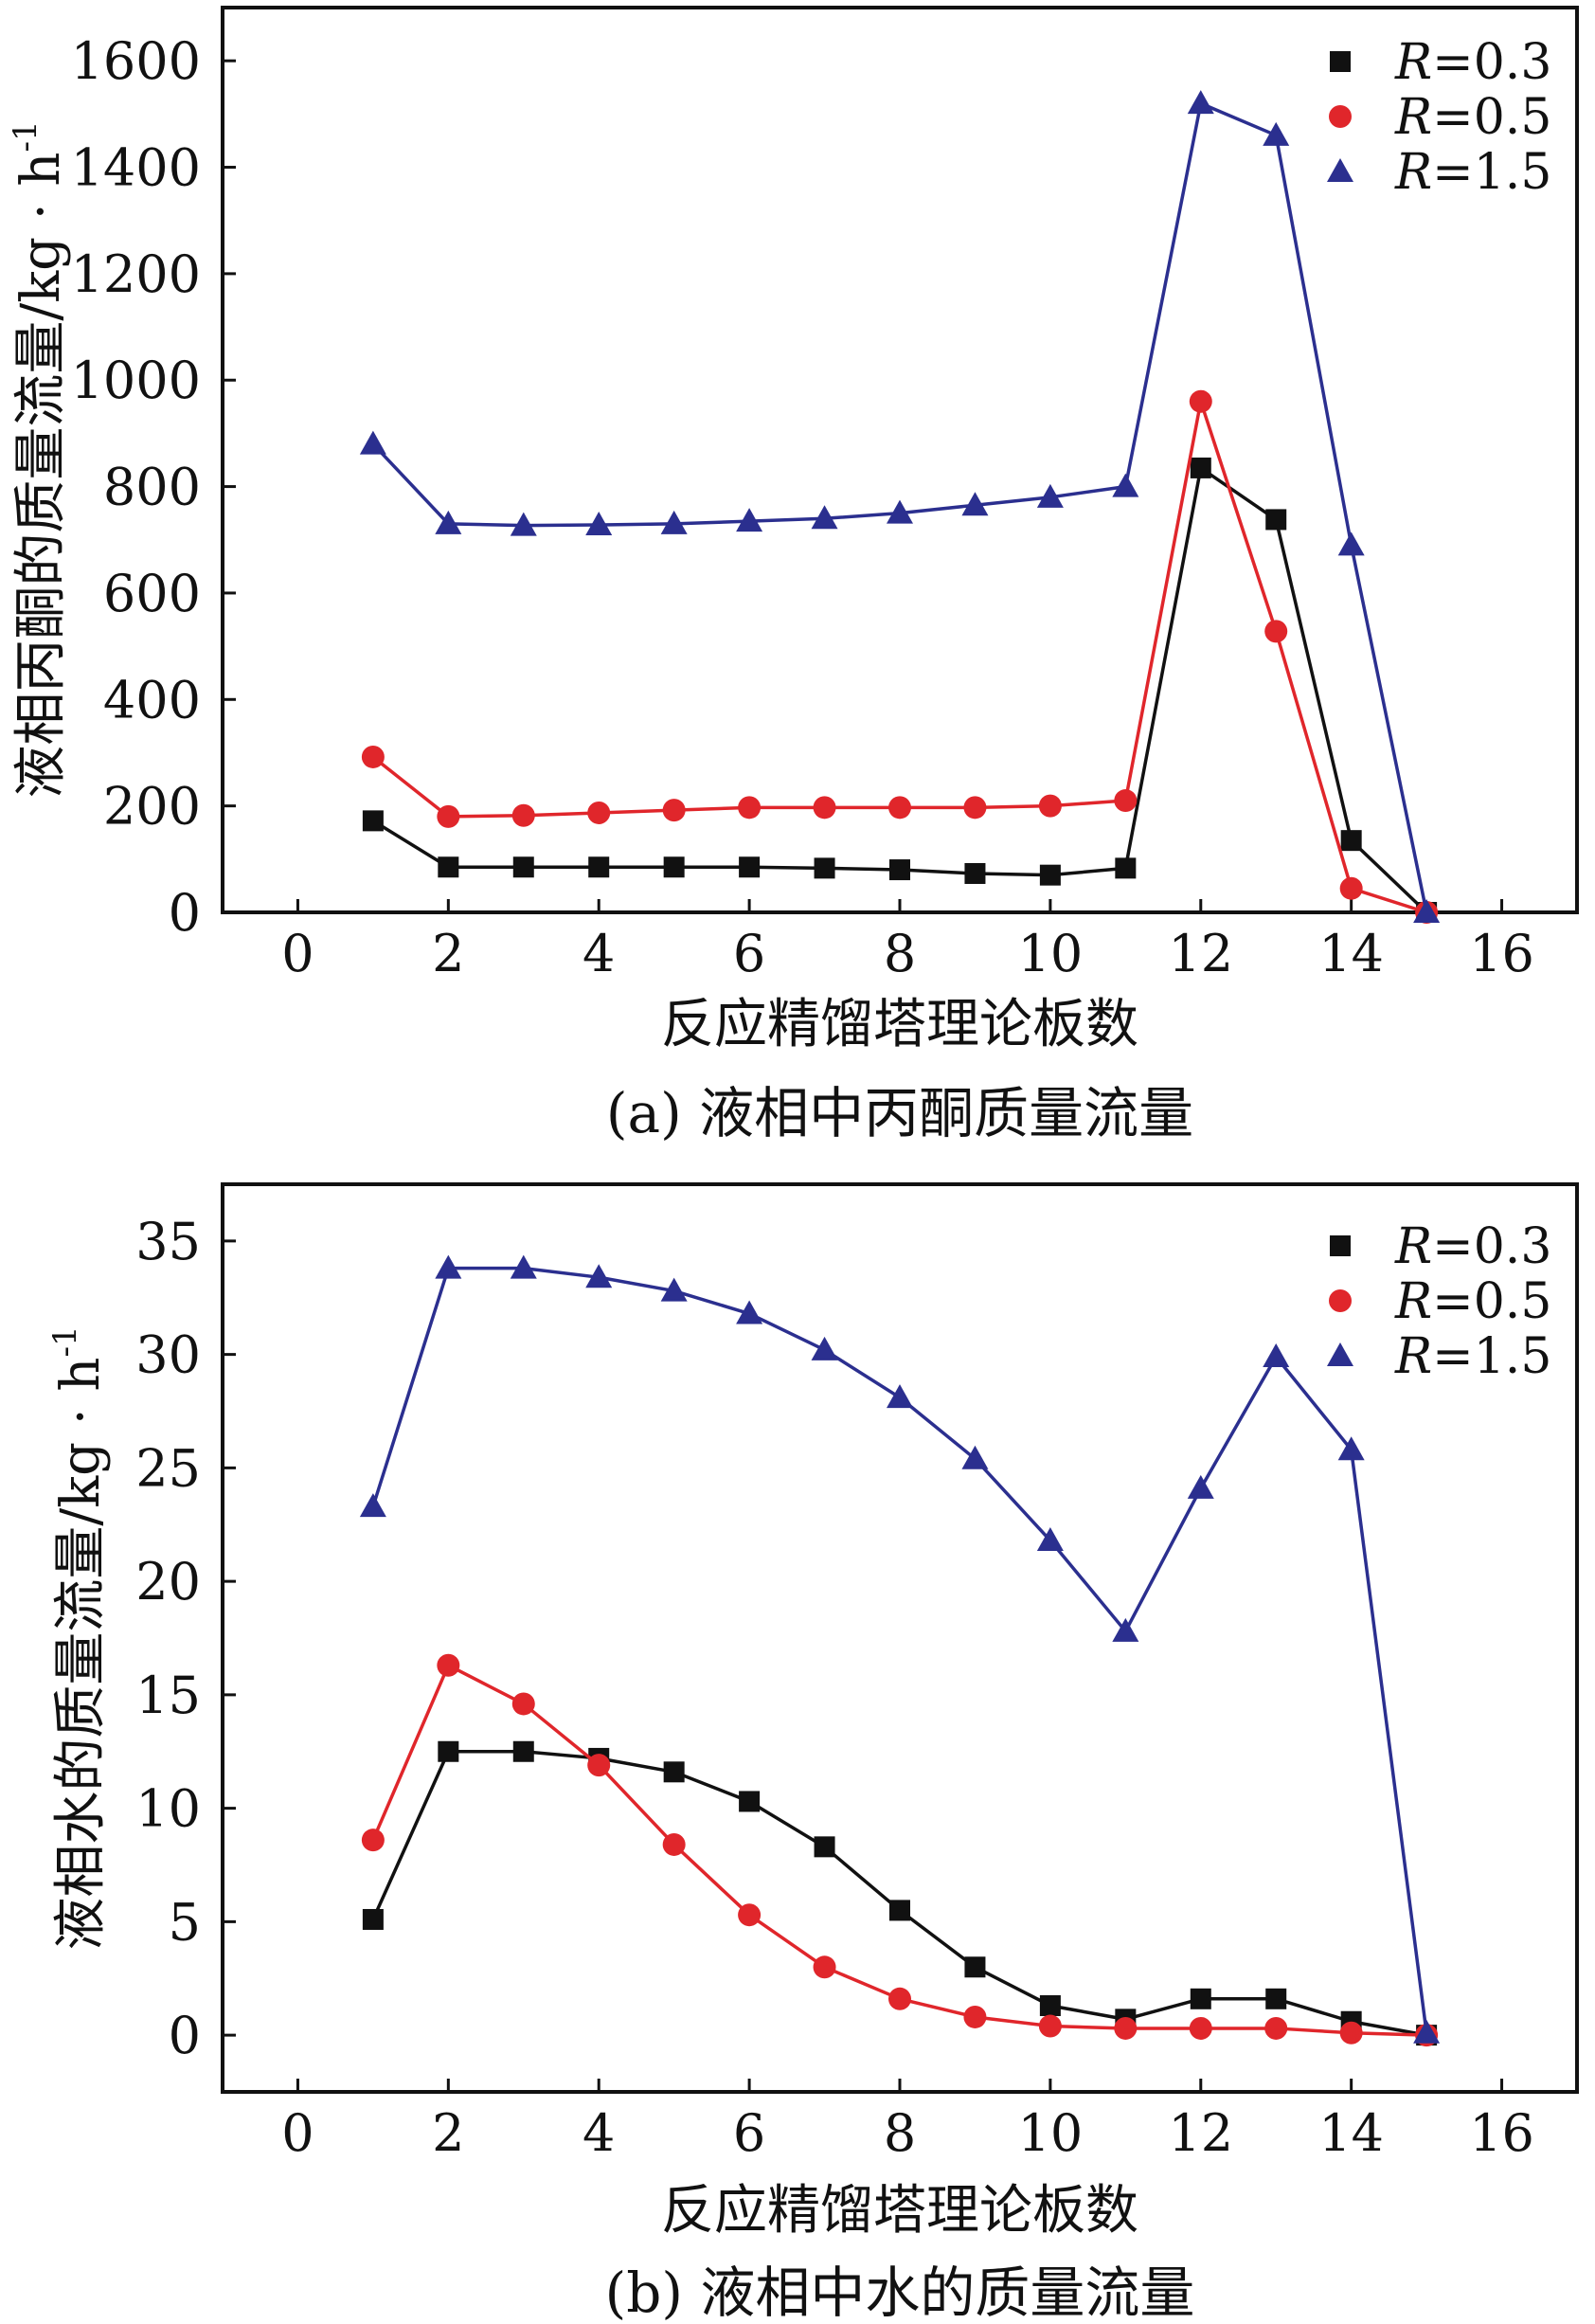 This screenshot has height=2324, width=1595. Describe the element at coordinates (168, 1241) in the screenshot. I see `y-tick-label: 35` at that location.